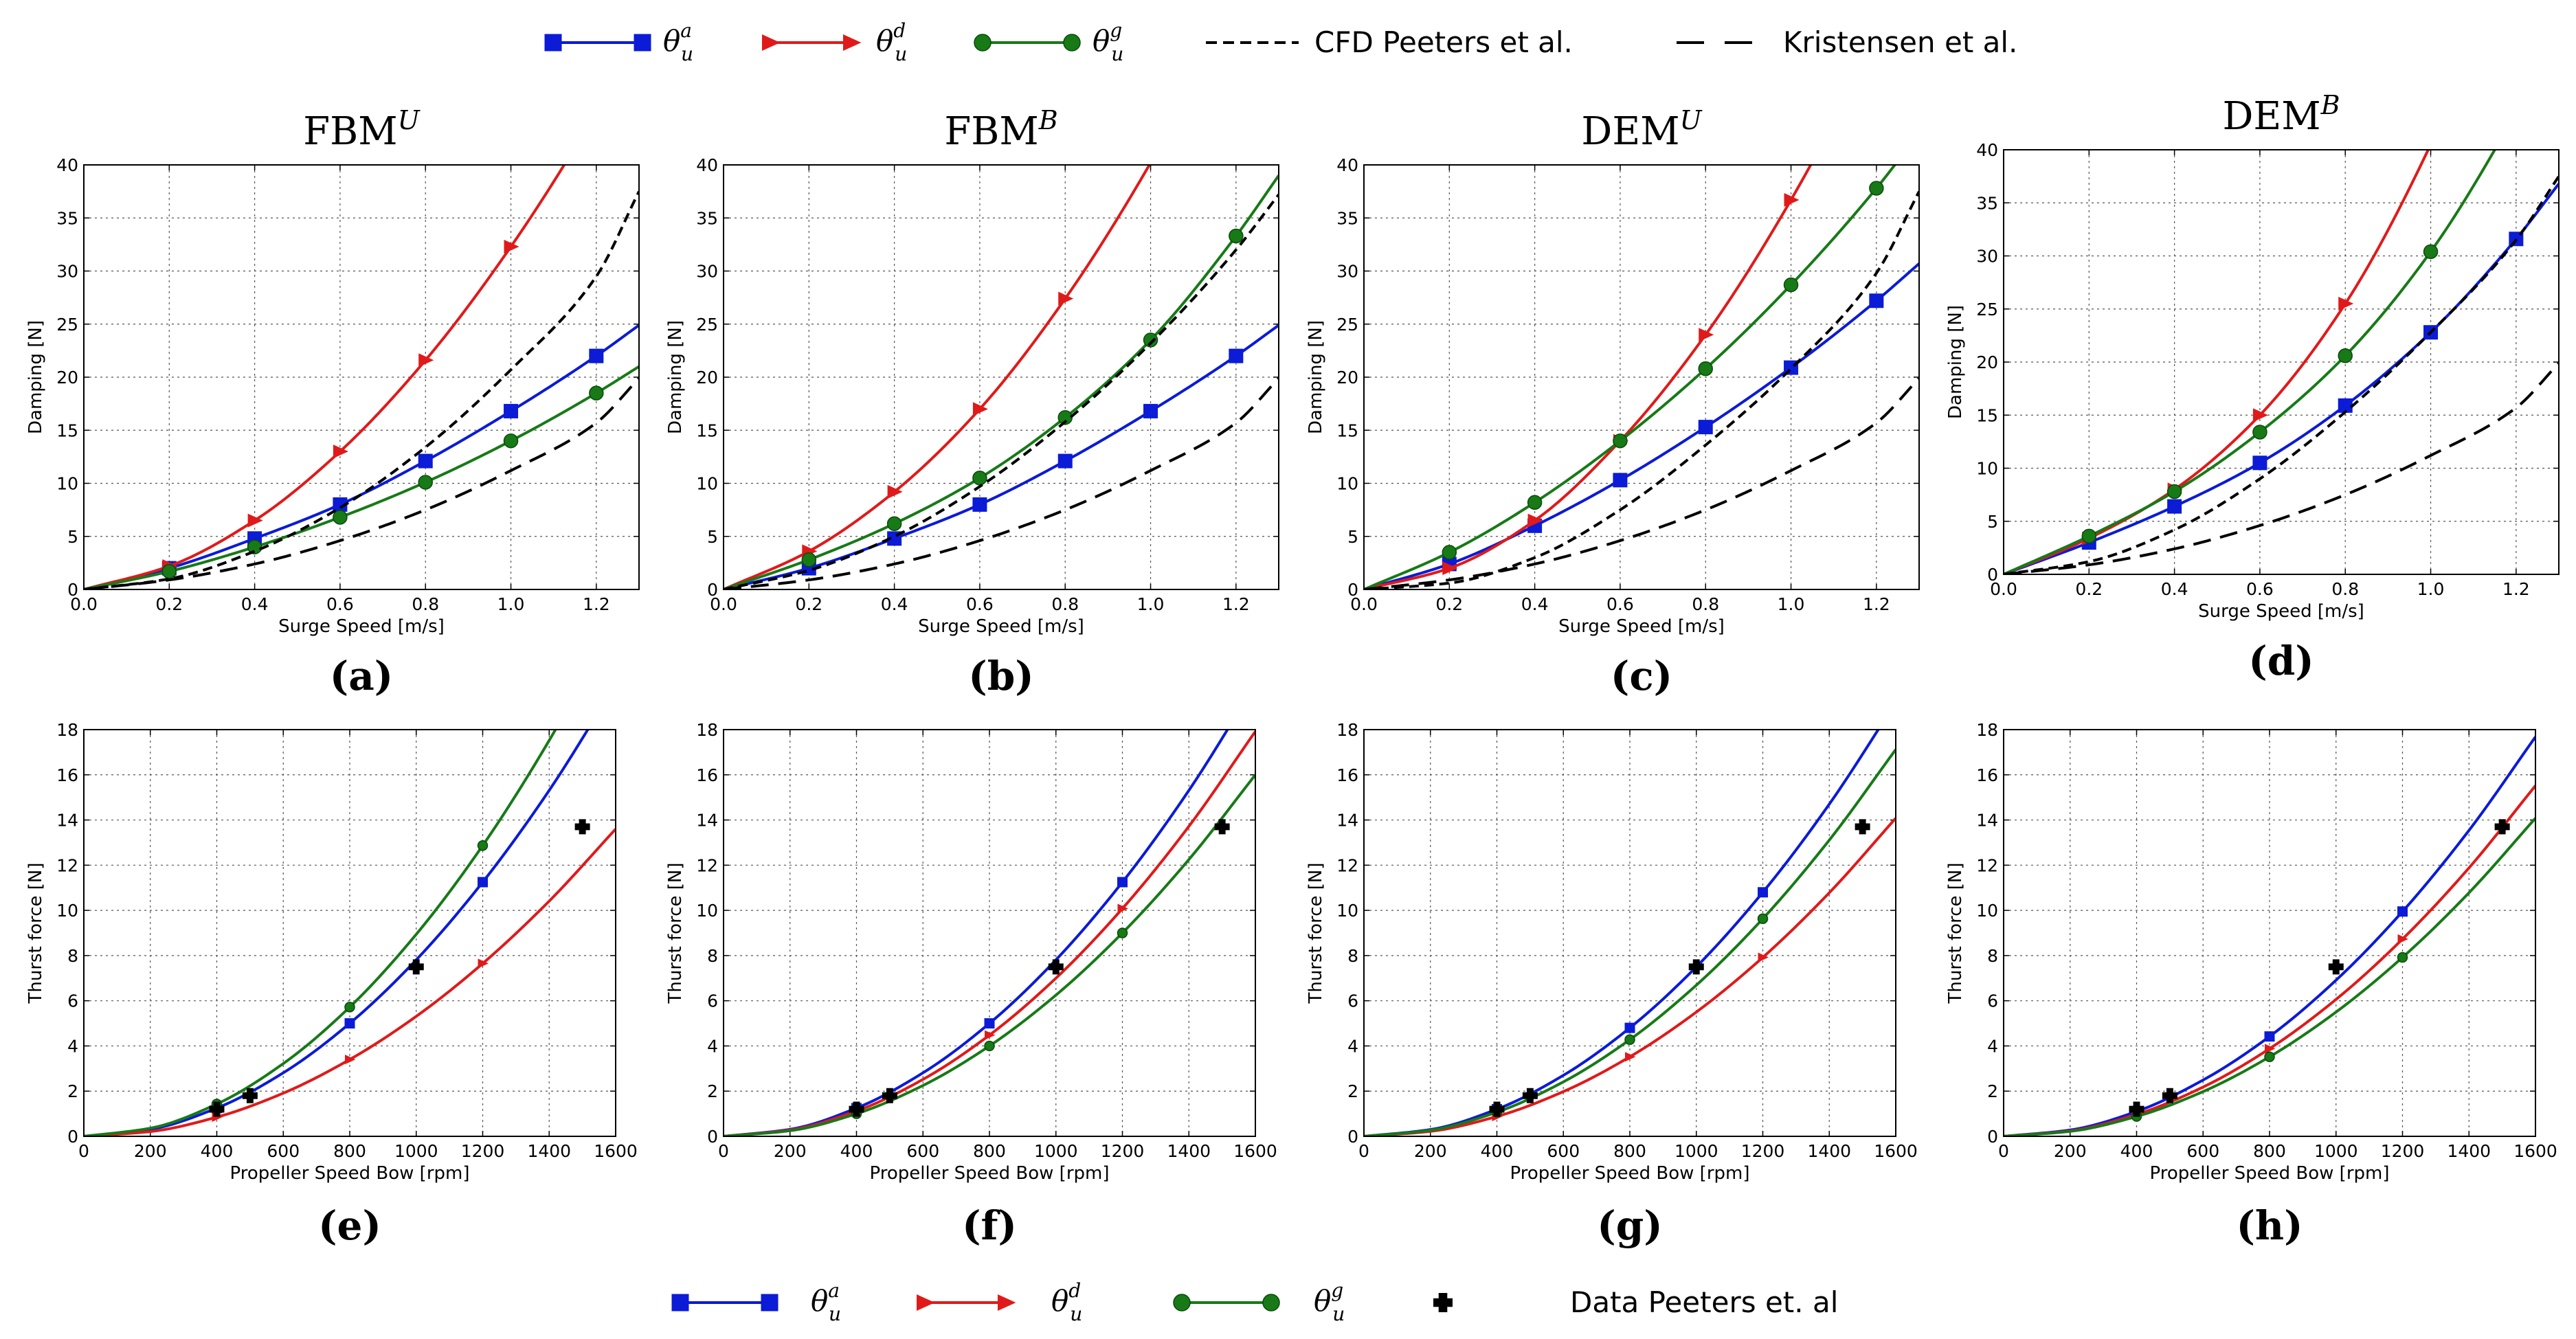  What do you see at coordinates (938, 377) in the screenshot?
I see `series-line-d` at bounding box center [938, 377].